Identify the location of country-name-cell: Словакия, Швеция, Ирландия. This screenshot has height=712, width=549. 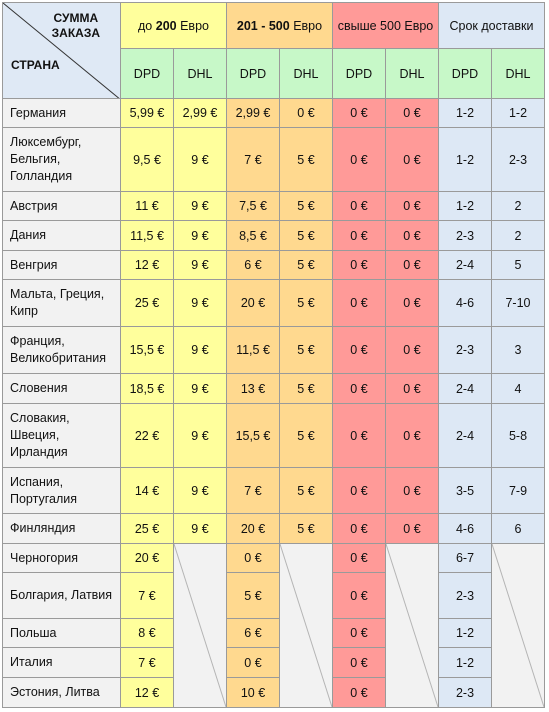
(61, 435).